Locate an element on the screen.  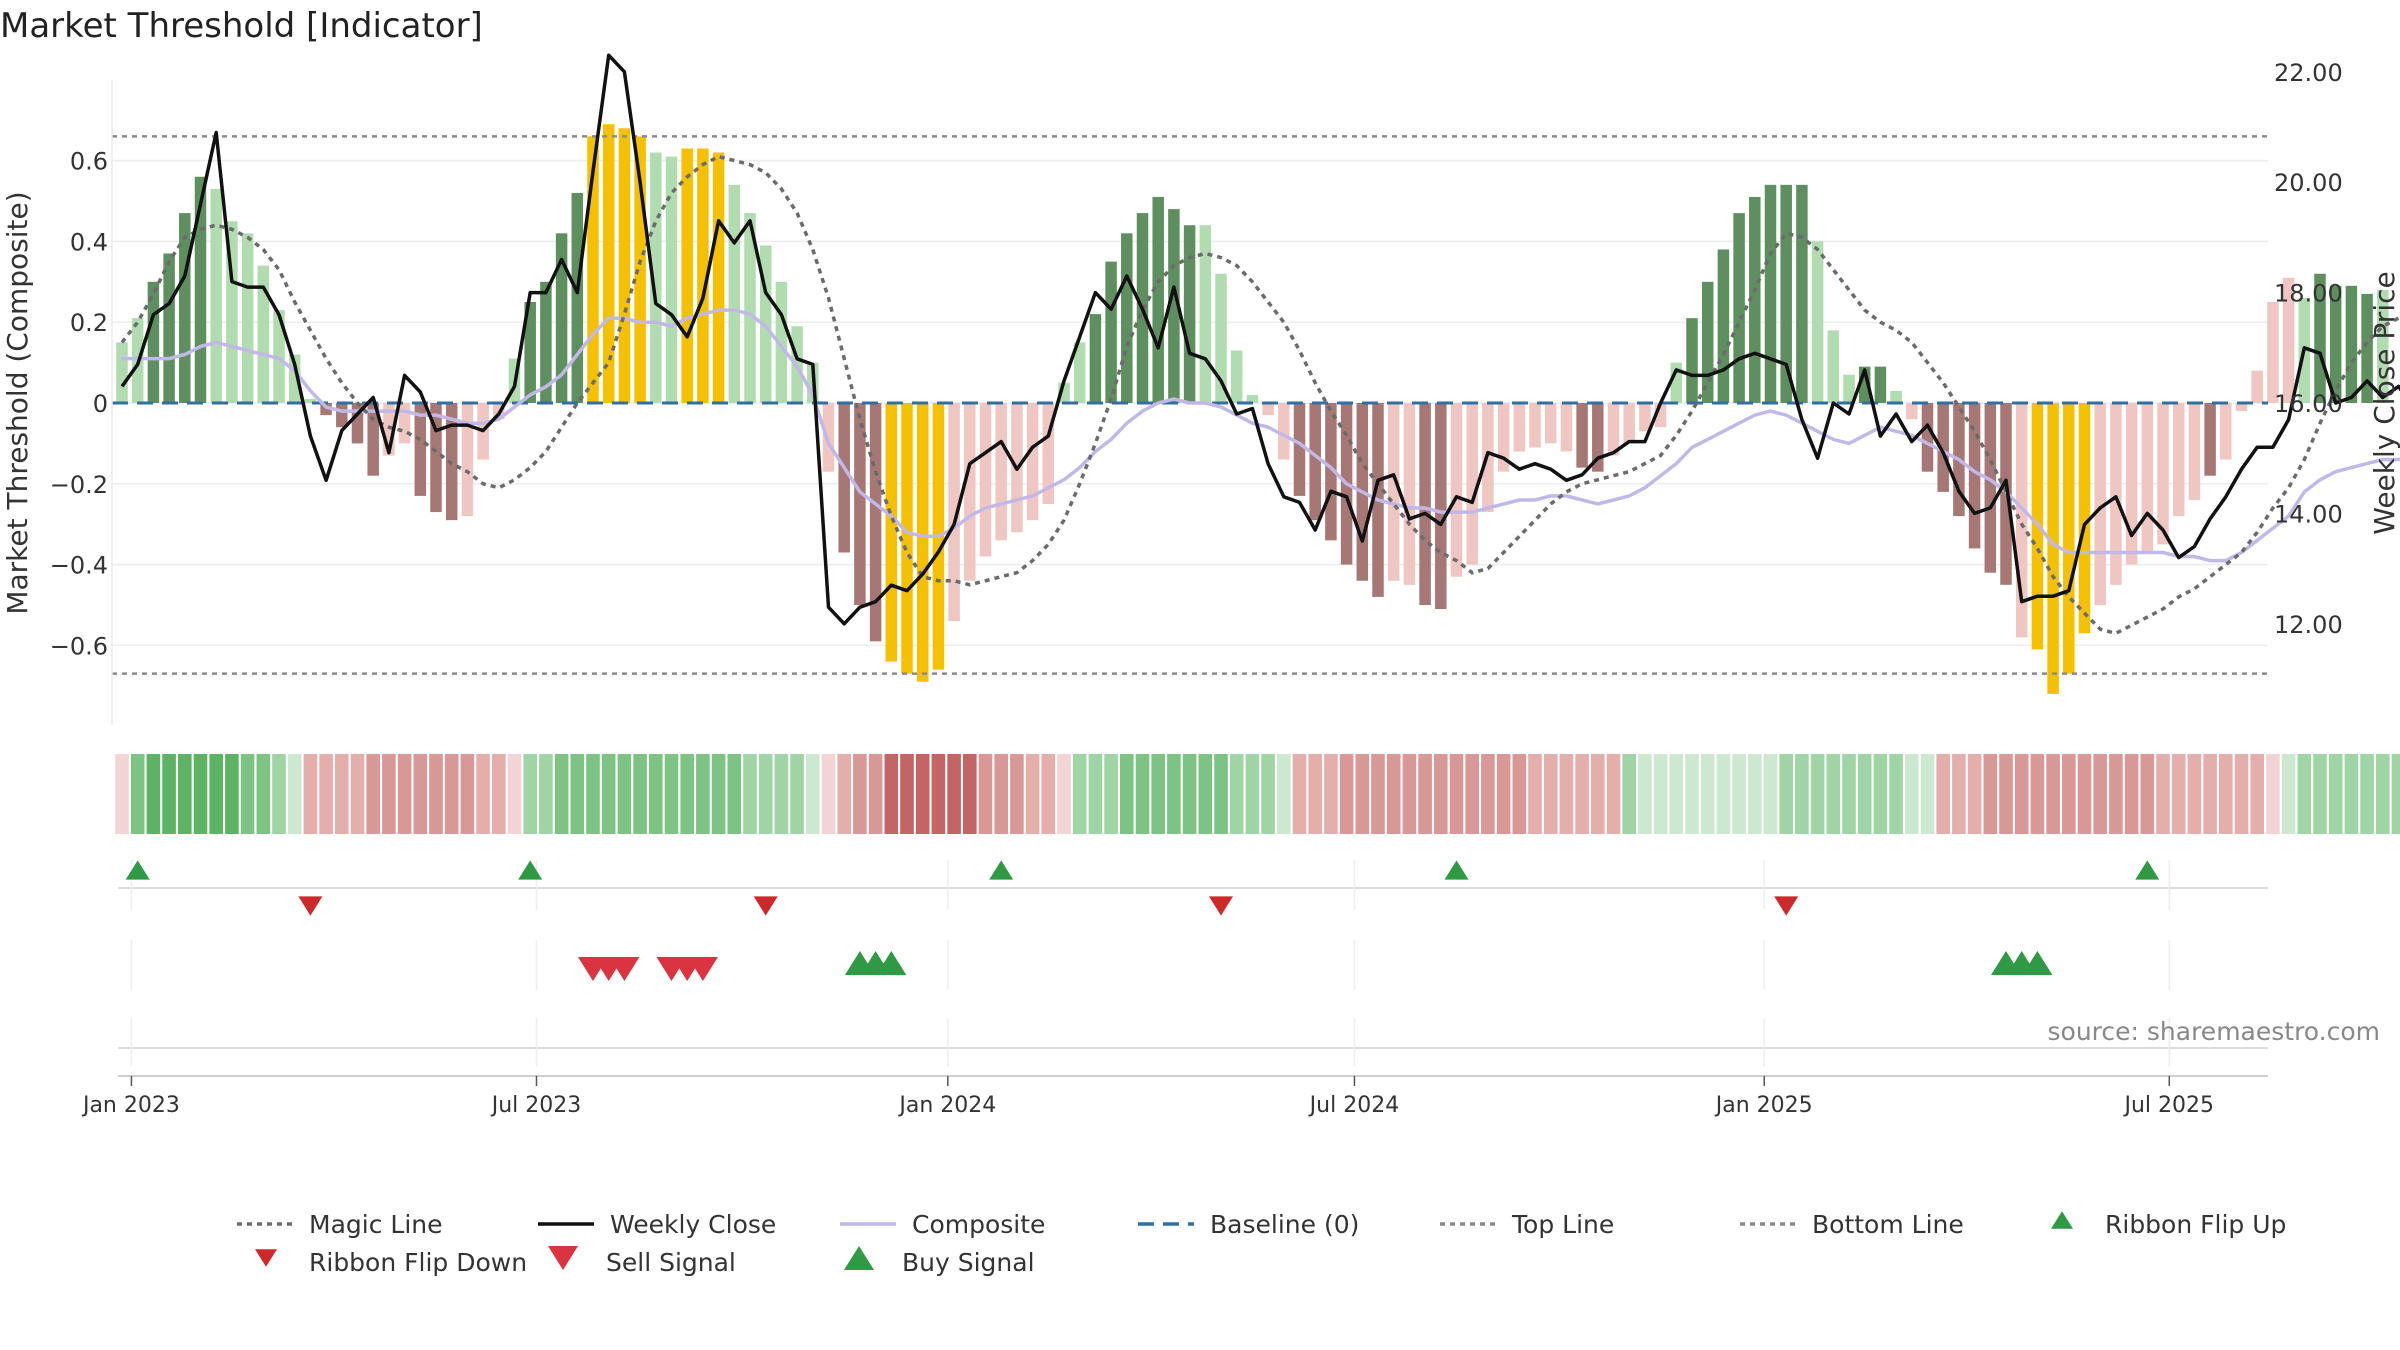
y2-tick-label: 16.00 is located at coordinates (2308, 404).